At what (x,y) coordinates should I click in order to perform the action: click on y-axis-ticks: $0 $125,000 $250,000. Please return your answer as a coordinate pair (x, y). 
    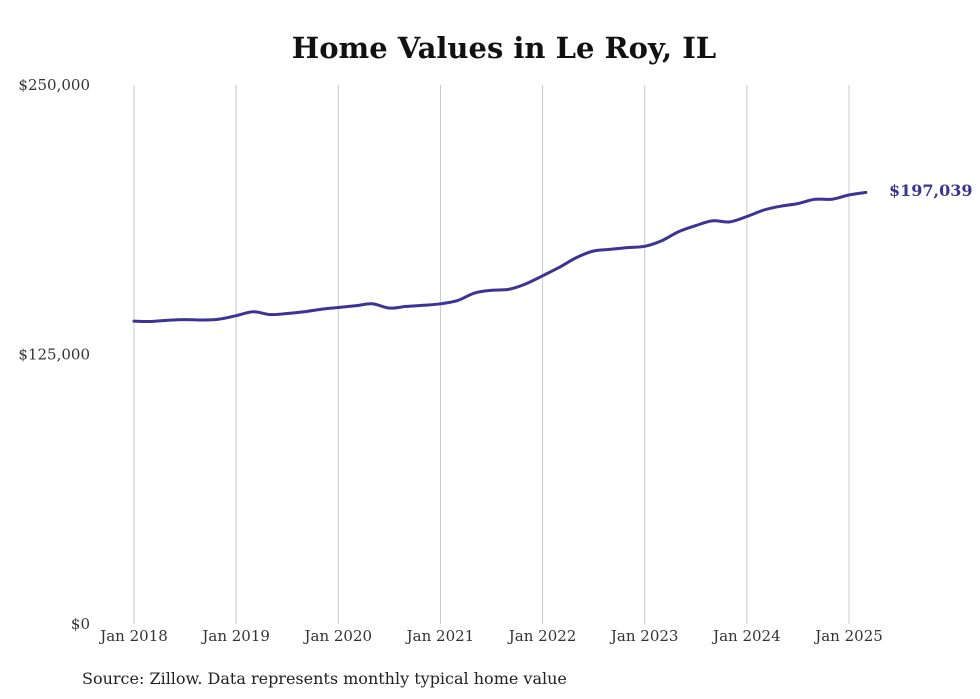
    Looking at the image, I should click on (54, 354).